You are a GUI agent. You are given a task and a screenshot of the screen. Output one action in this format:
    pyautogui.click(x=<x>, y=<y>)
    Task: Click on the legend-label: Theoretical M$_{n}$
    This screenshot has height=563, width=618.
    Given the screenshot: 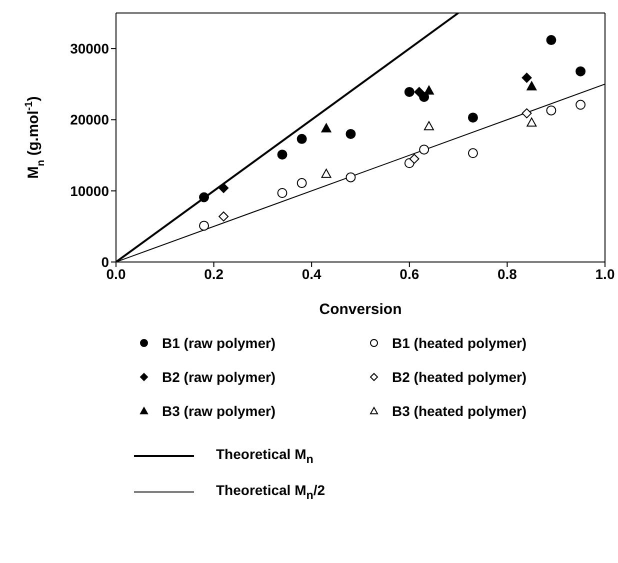 What is the action you would take?
    pyautogui.click(x=265, y=456)
    